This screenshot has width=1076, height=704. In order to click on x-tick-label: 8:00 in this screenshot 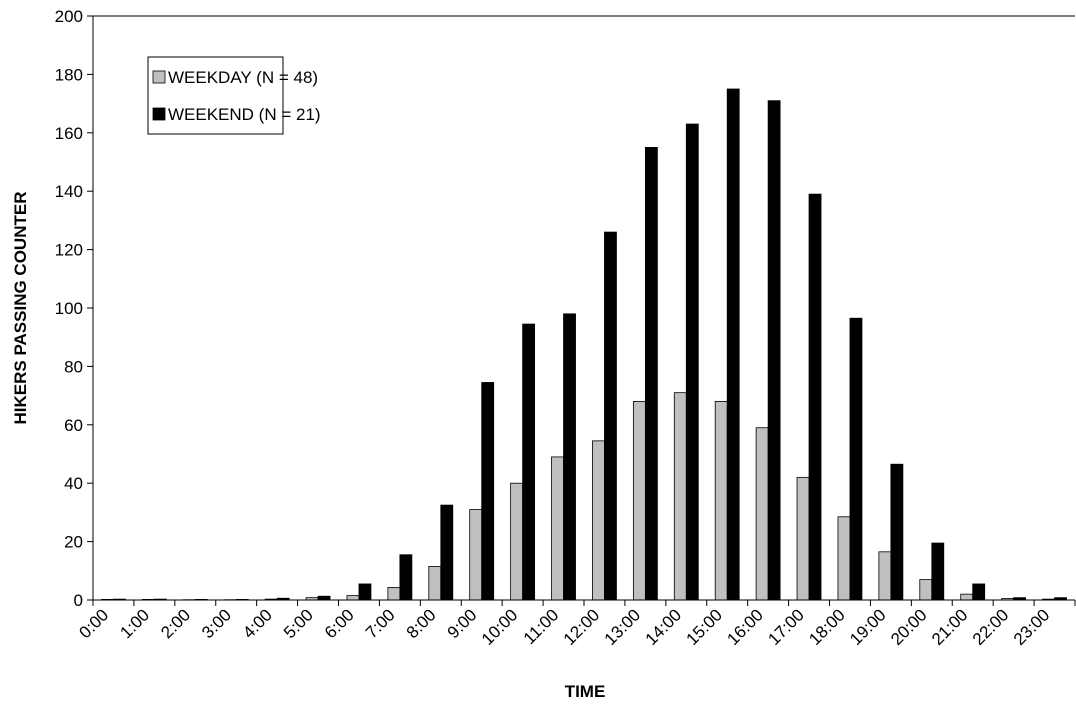, I will do `click(421, 623)`.